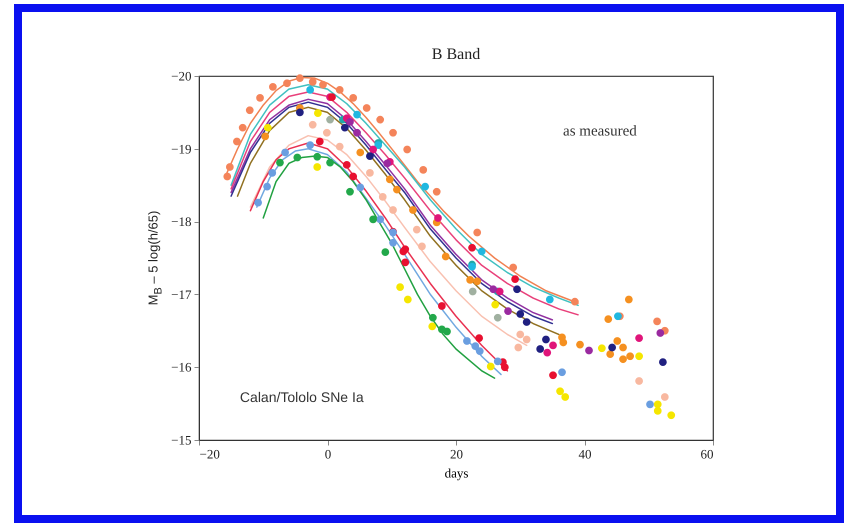 Image resolution: width=846 pixels, height=525 pixels. I want to click on x-tick-label: 60, so click(707, 454).